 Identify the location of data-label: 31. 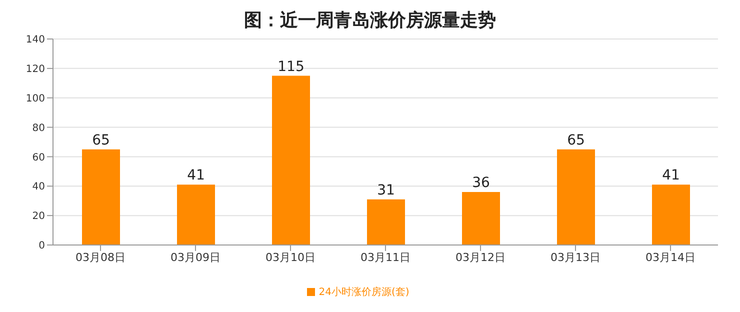
(386, 190).